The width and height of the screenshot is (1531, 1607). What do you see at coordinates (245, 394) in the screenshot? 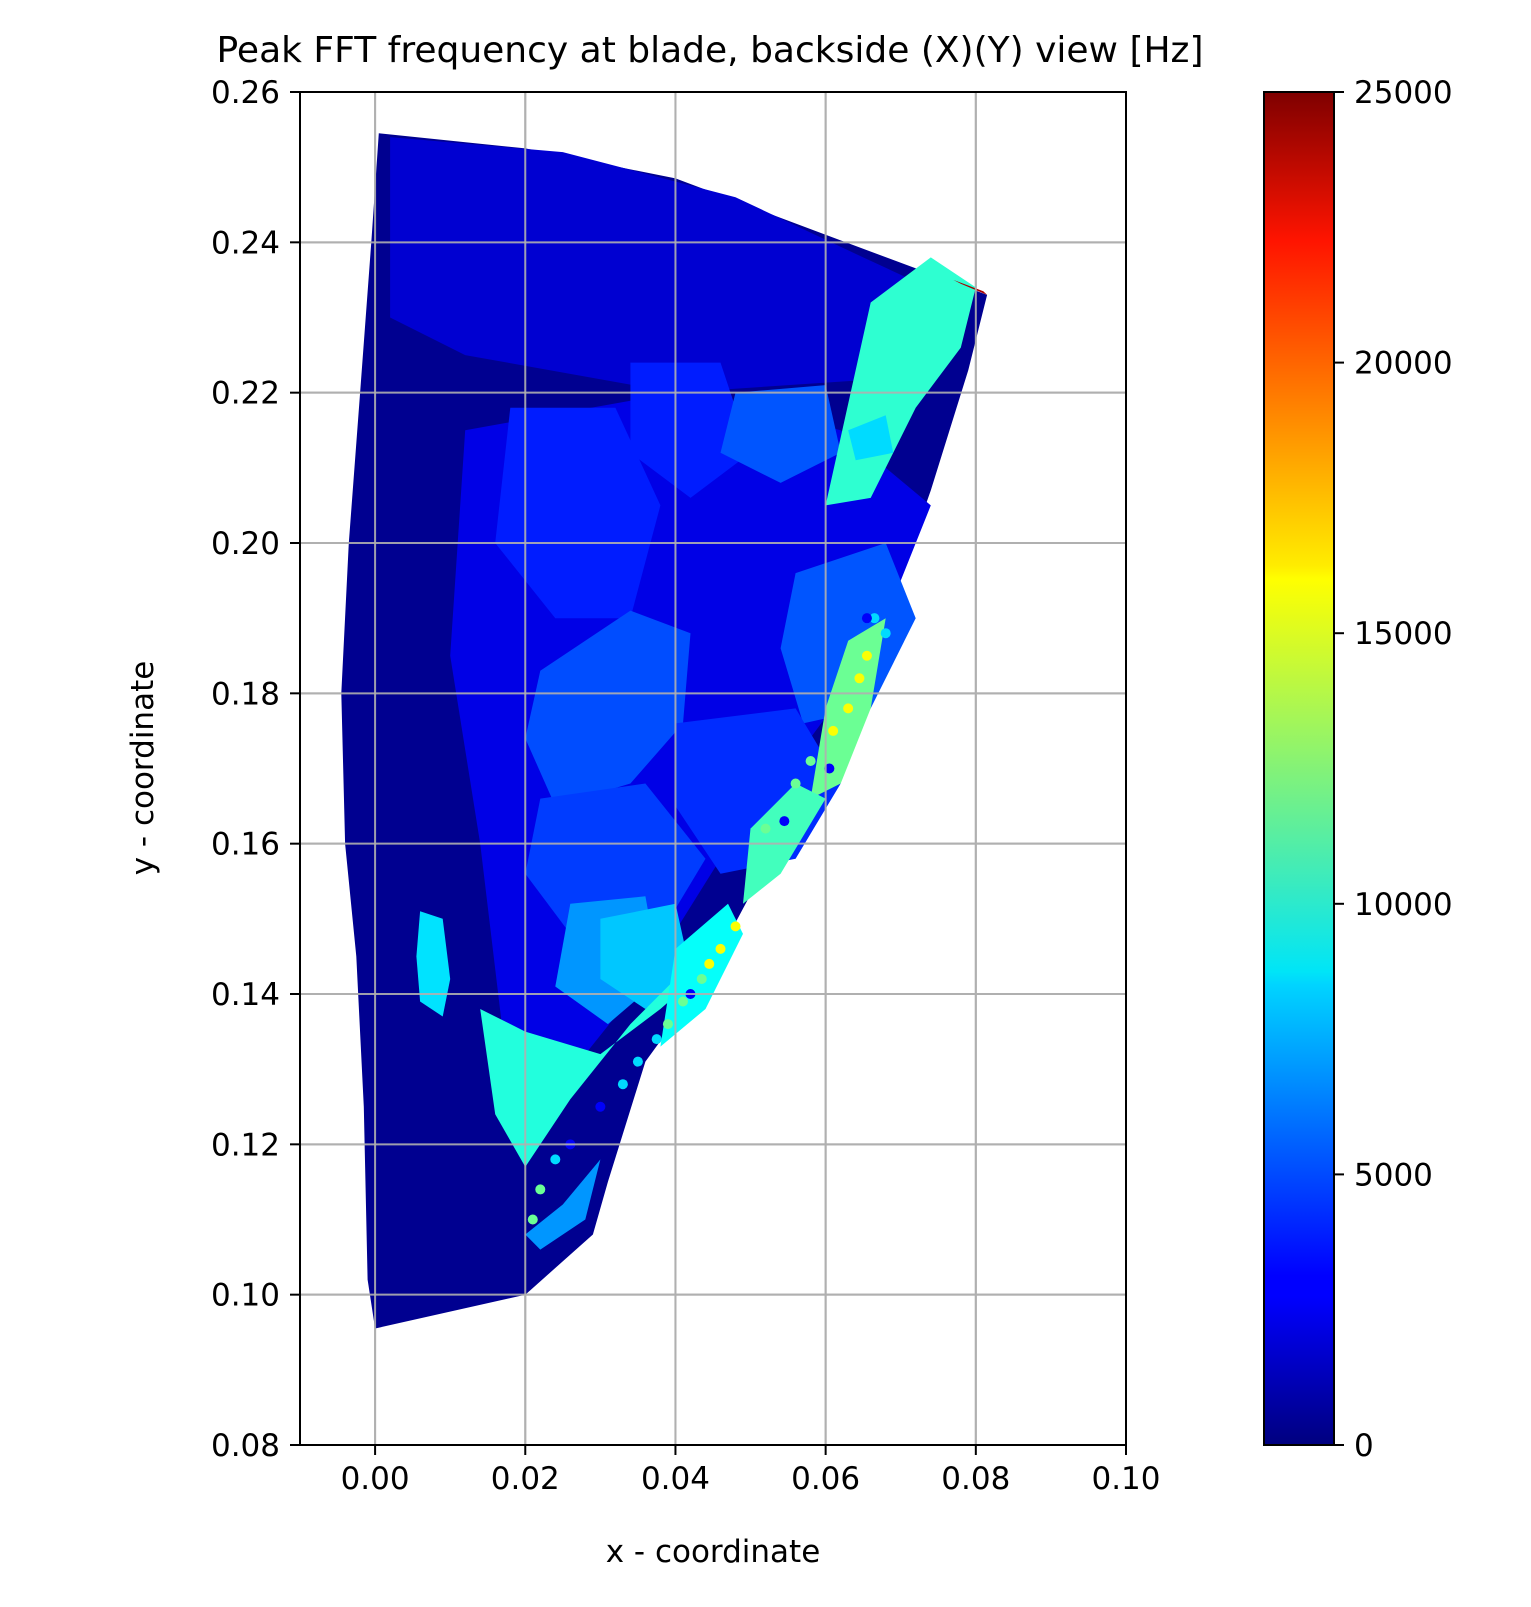
I see `y-tick-label-7: 0.22` at bounding box center [245, 394].